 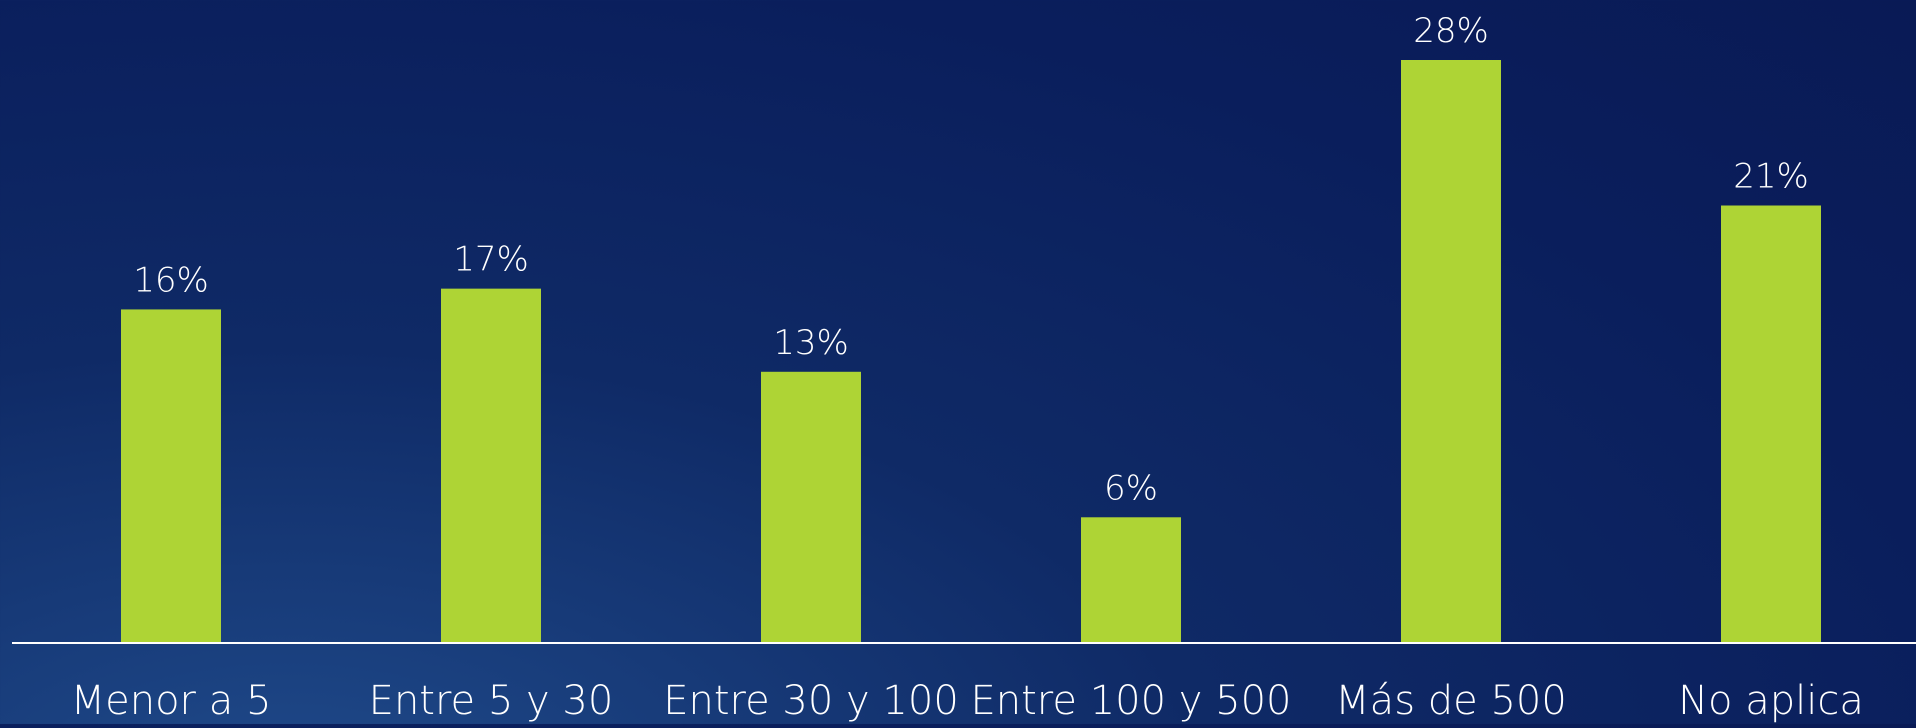 I want to click on x-tick-label: Entre 30 y 100, so click(x=811, y=701).